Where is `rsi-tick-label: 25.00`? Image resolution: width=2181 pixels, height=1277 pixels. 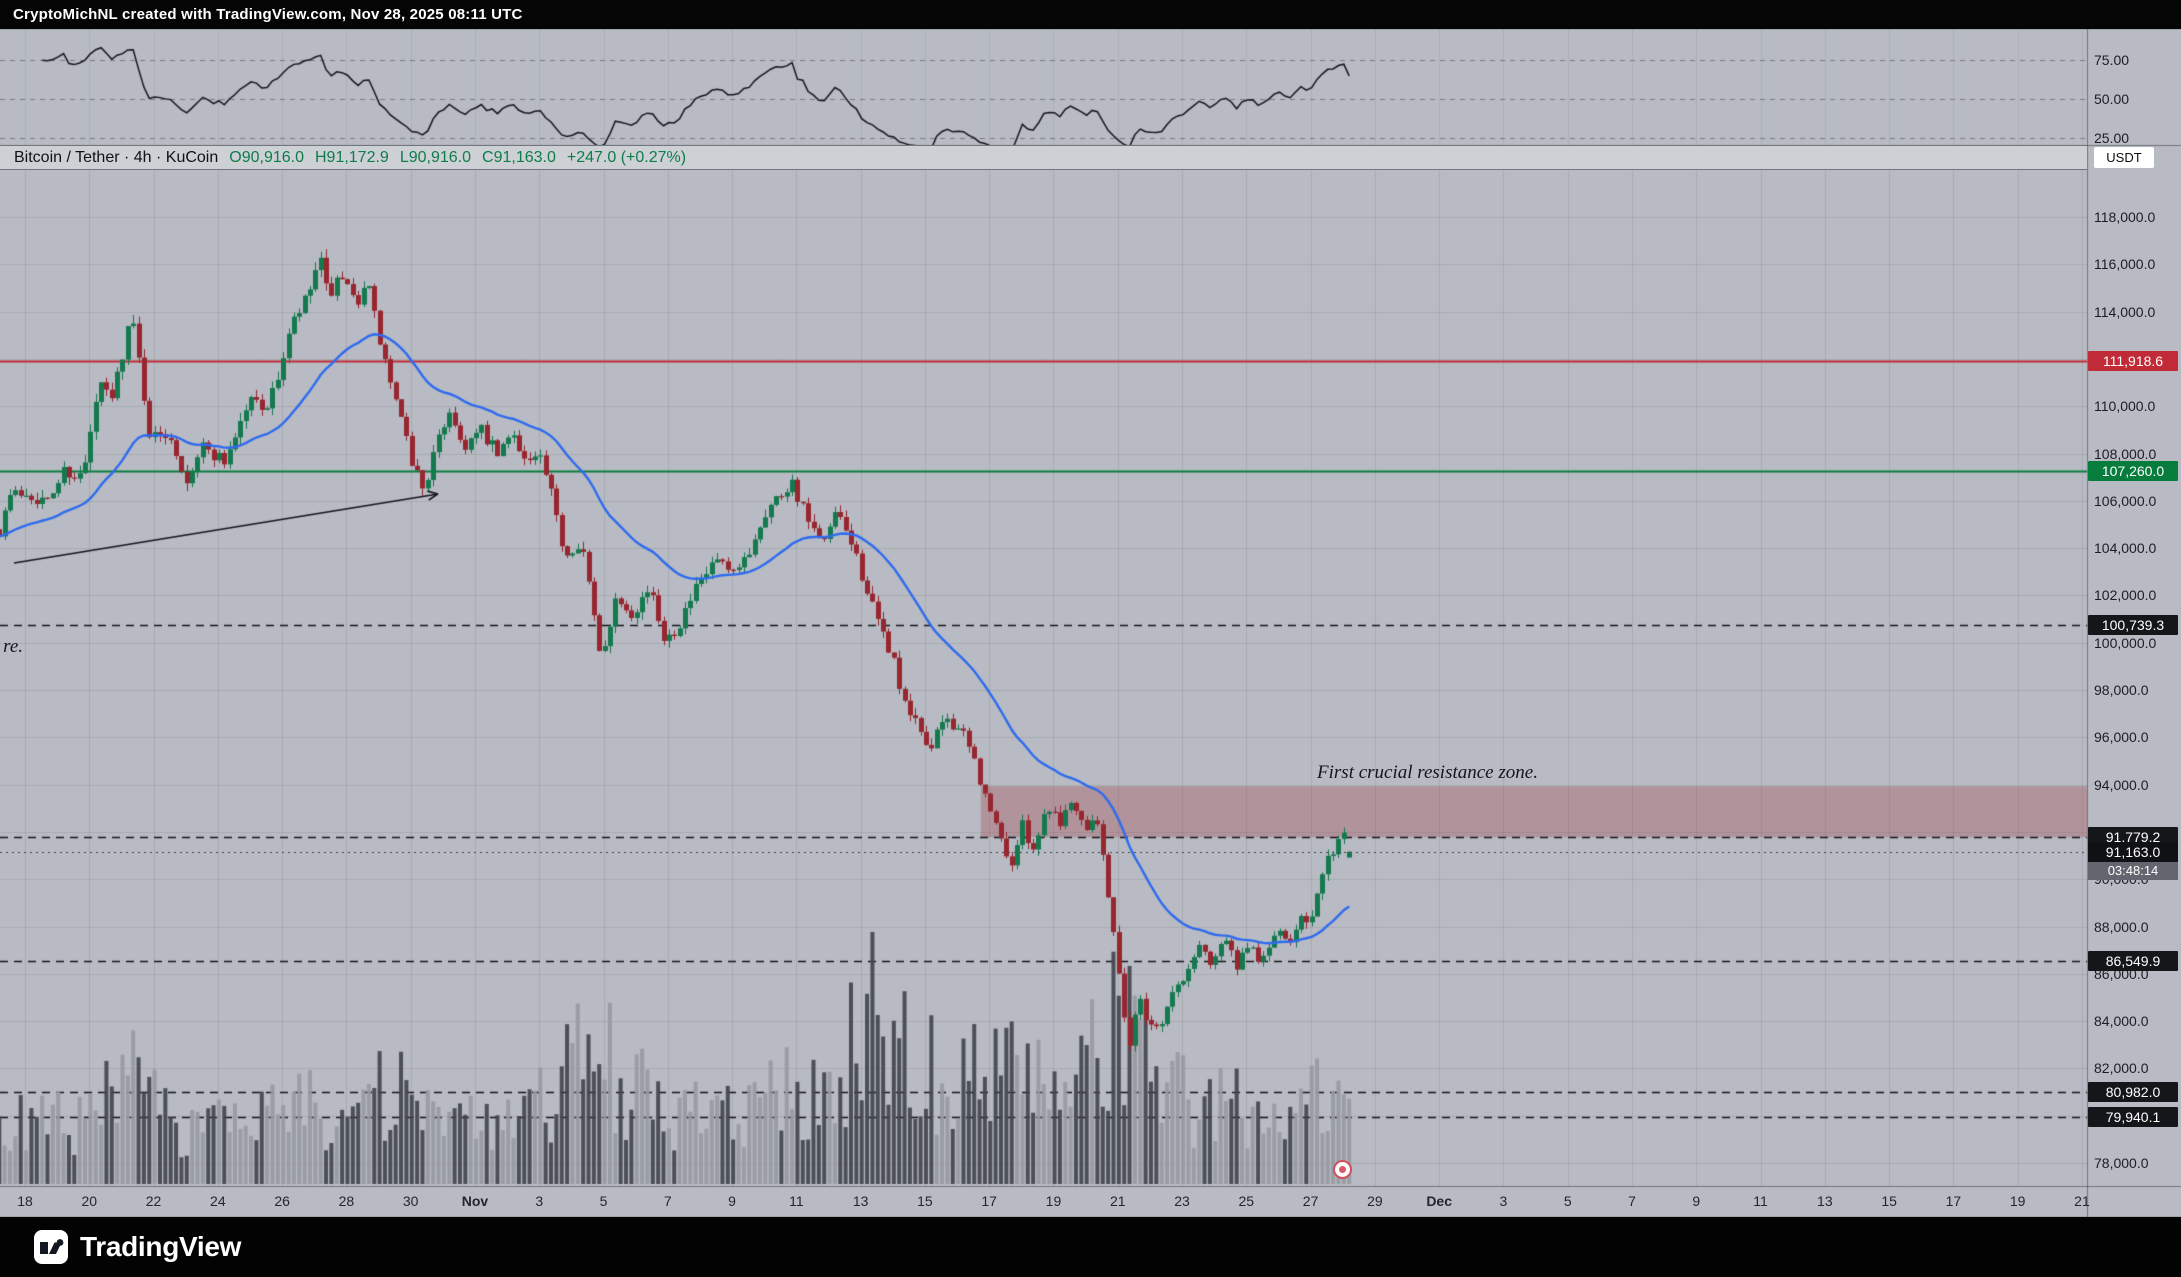 rsi-tick-label: 25.00 is located at coordinates (2112, 138).